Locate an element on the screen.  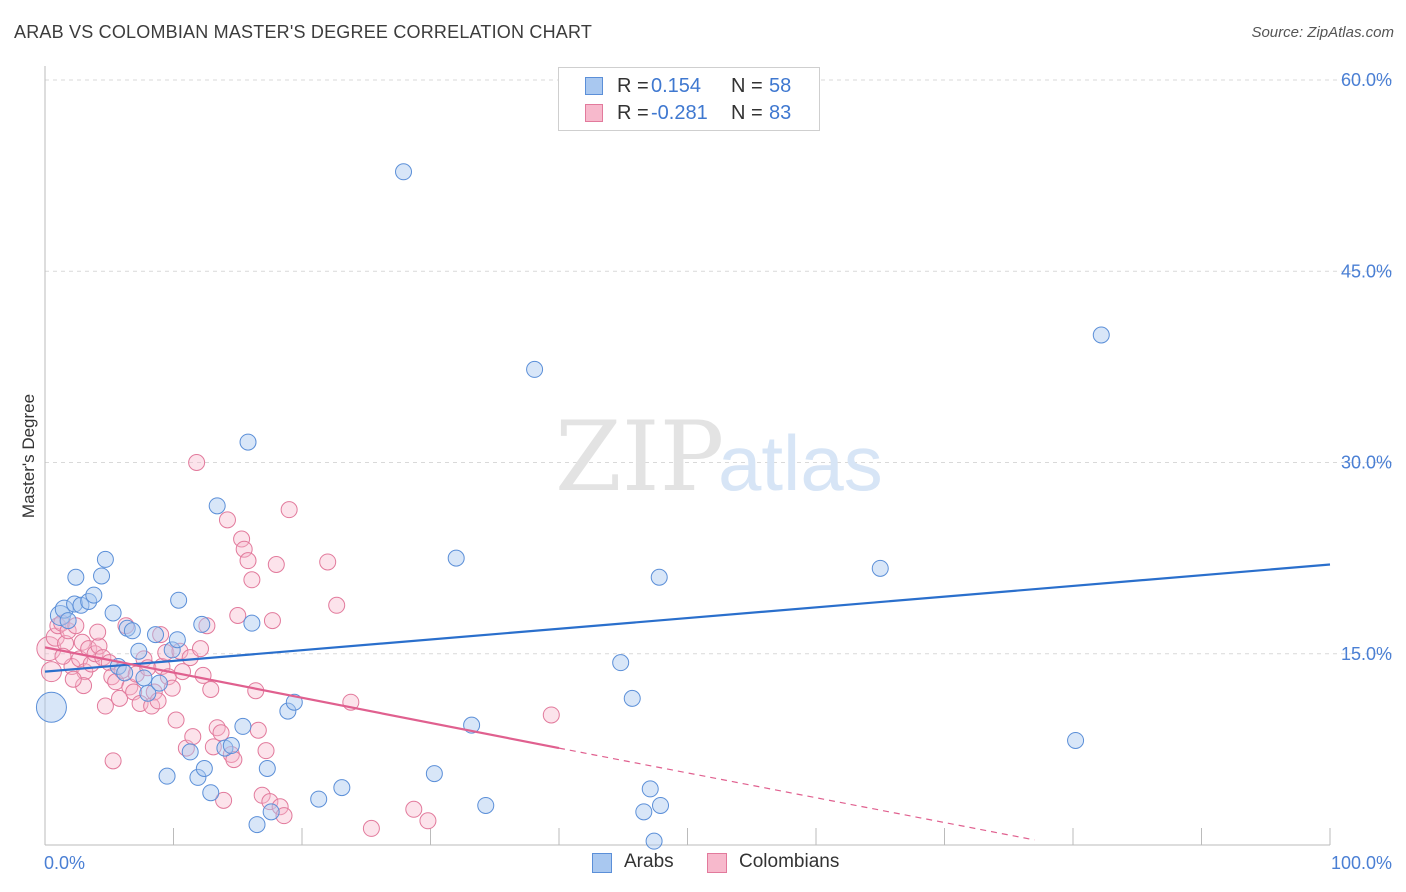
watermark-zip: ZIP is located at coordinates (639, 457).